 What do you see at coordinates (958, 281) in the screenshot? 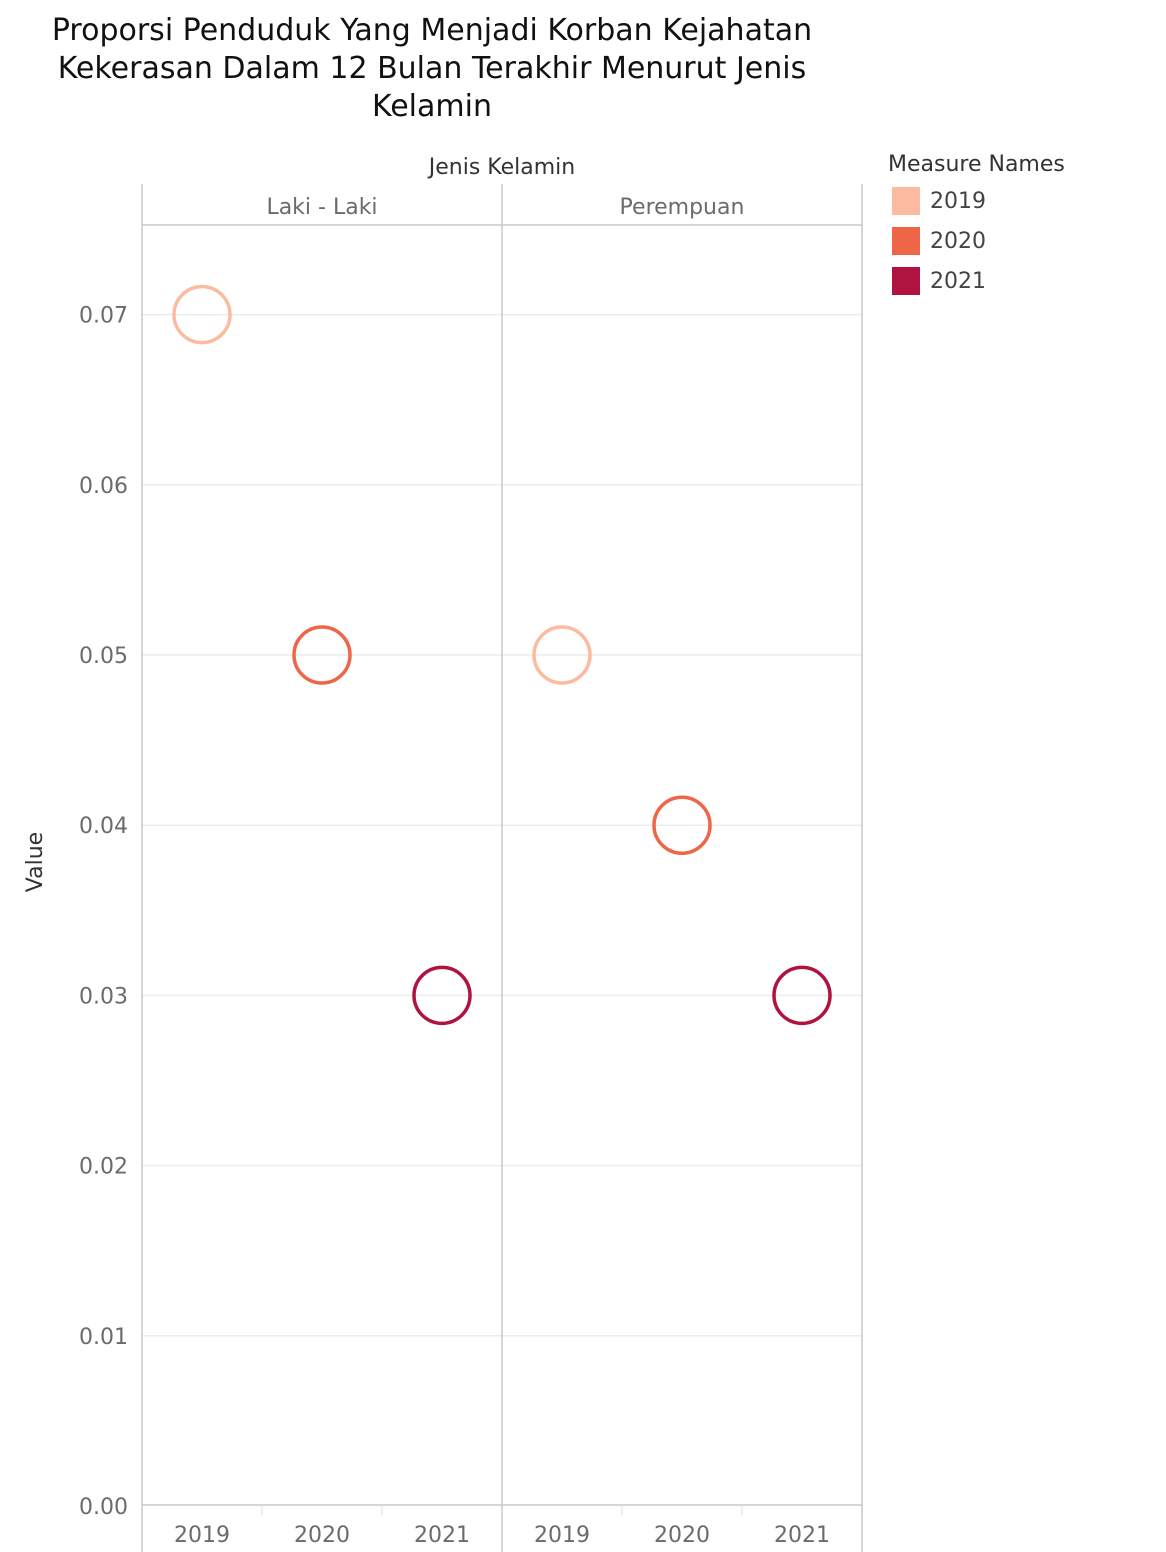
I see `legend-label: 2021` at bounding box center [958, 281].